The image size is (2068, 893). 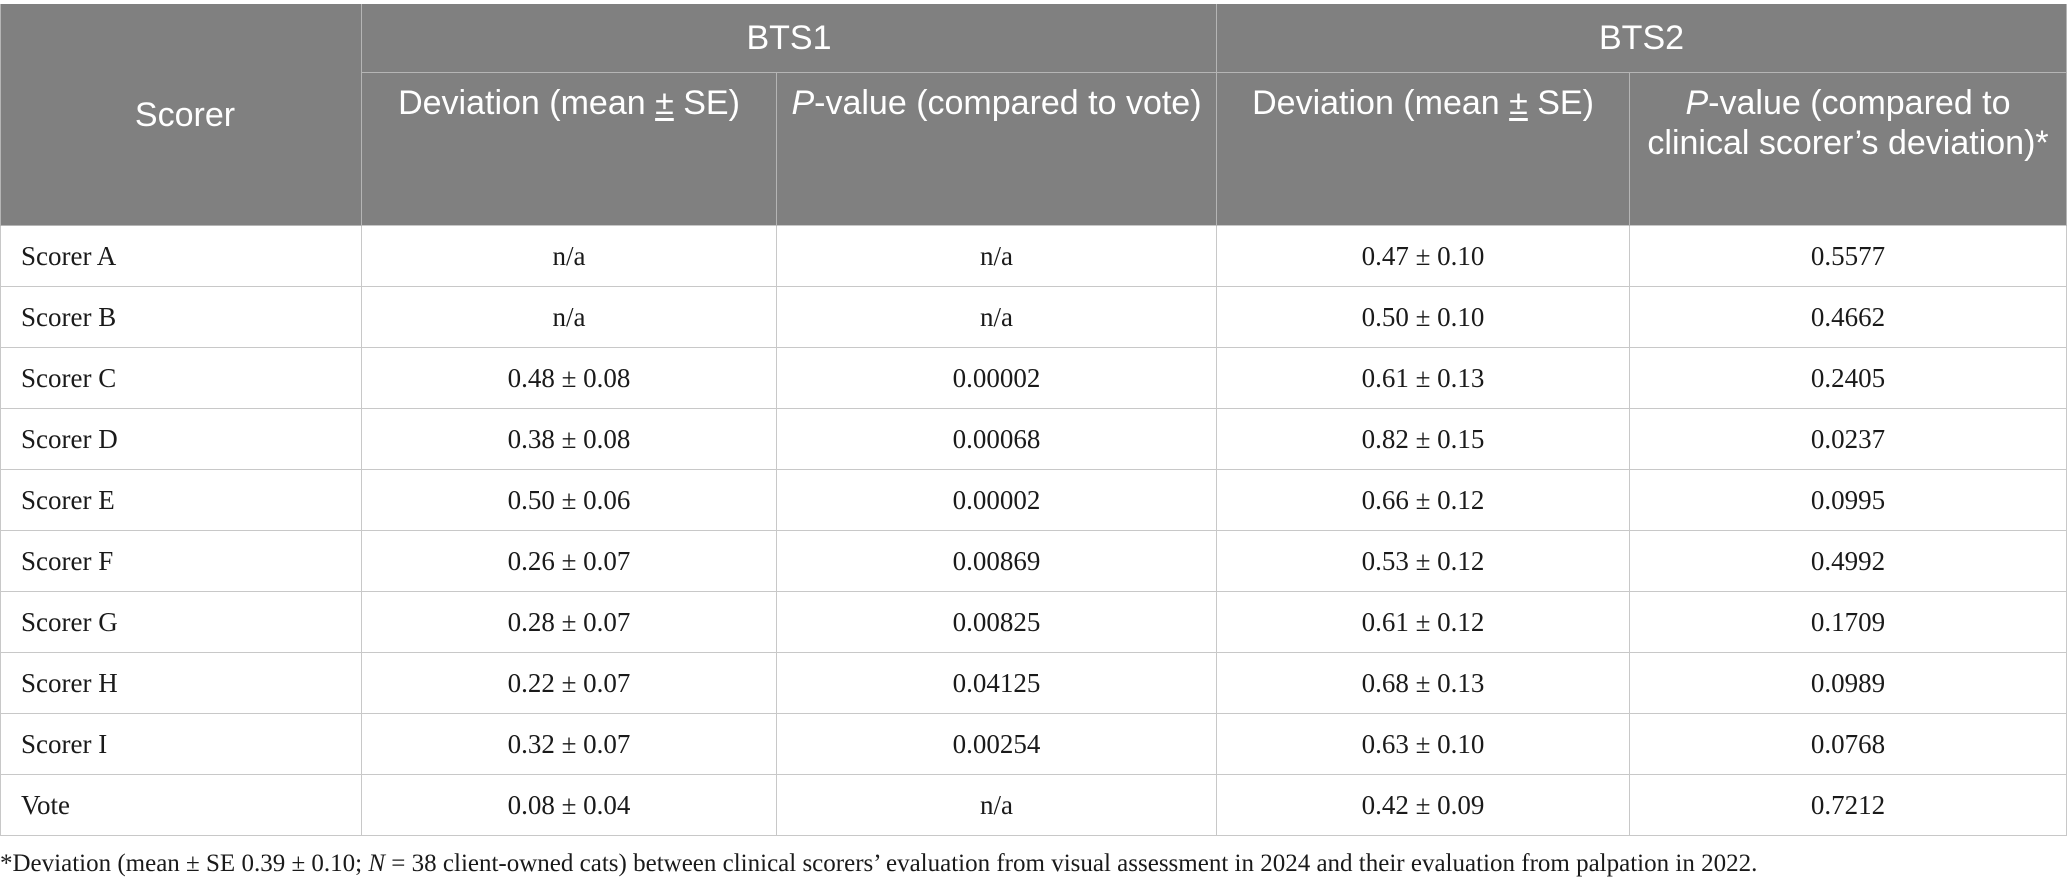 I want to click on cell-scorer: Scorer H, so click(x=181, y=683).